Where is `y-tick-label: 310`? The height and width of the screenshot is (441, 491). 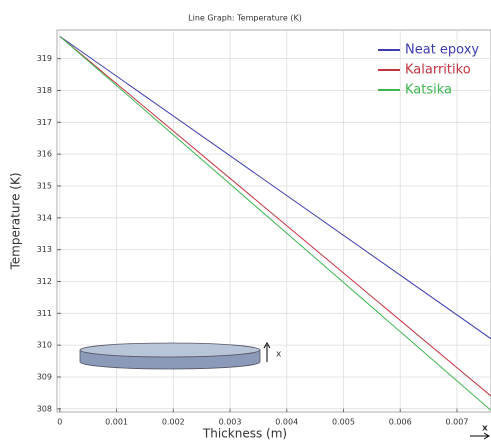 y-tick-label: 310 is located at coordinates (44, 345).